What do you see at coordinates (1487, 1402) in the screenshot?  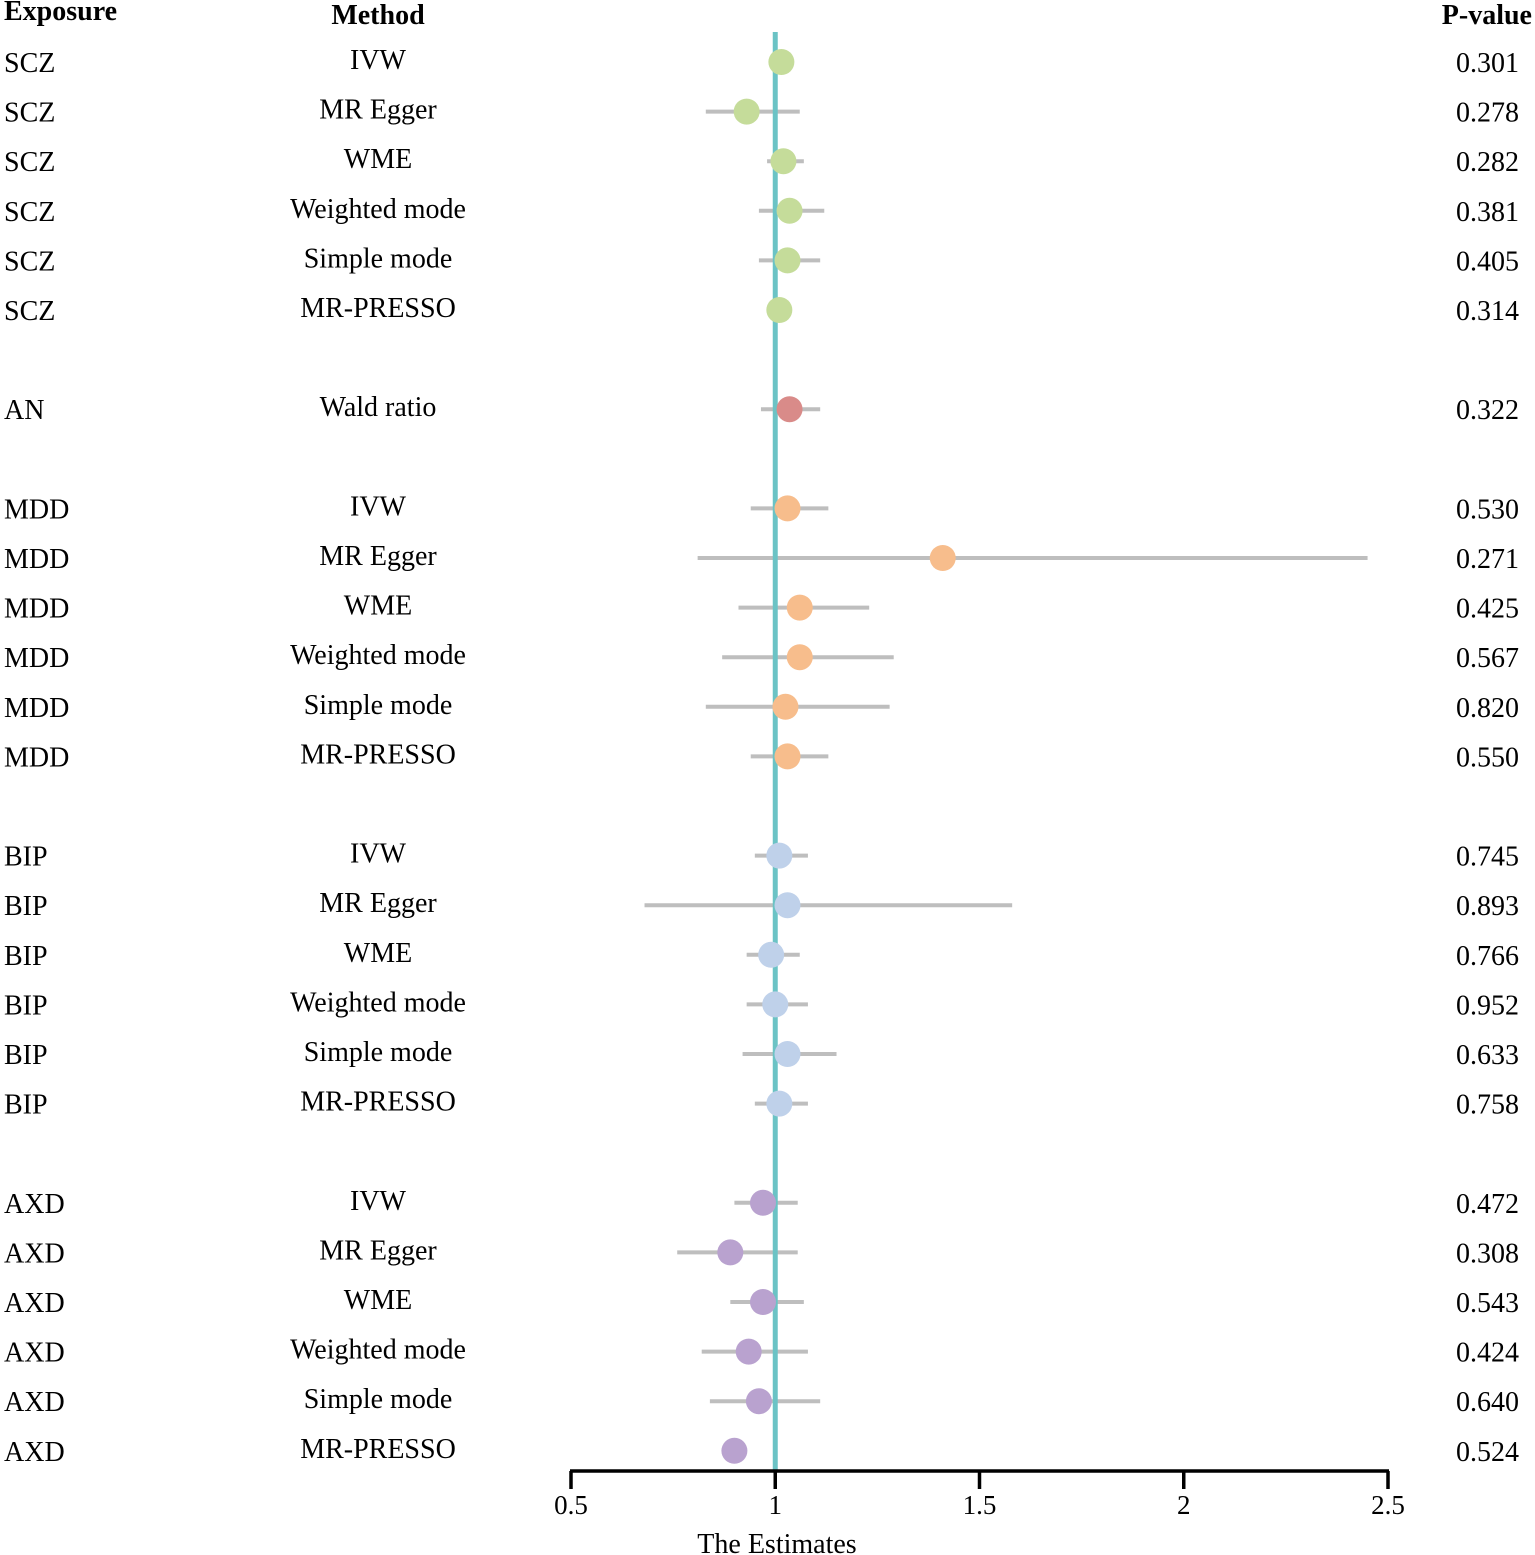 I see `pvalue-label: 0.640` at bounding box center [1487, 1402].